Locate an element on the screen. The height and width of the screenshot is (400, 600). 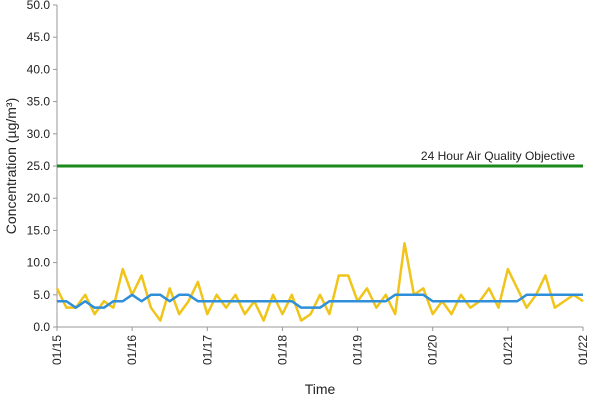
x-tick-label: 01/20 is located at coordinates (433, 350).